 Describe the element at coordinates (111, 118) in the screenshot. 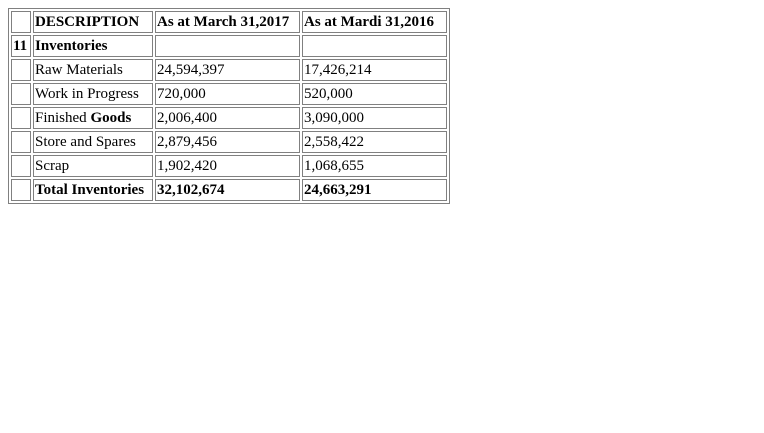

I see `row-label-bold: Goods` at that location.